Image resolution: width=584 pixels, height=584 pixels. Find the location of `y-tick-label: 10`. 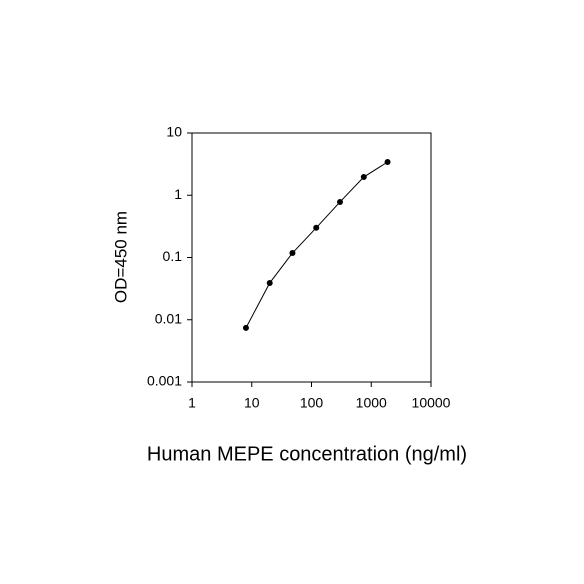

y-tick-label: 10 is located at coordinates (174, 132).